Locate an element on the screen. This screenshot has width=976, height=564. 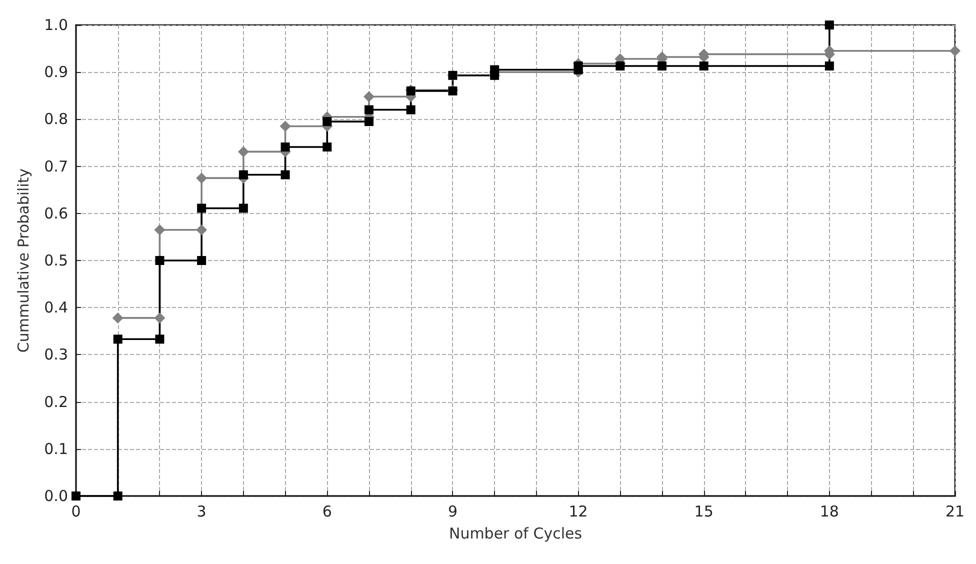
x-tick-label: 0 is located at coordinates (76, 511).